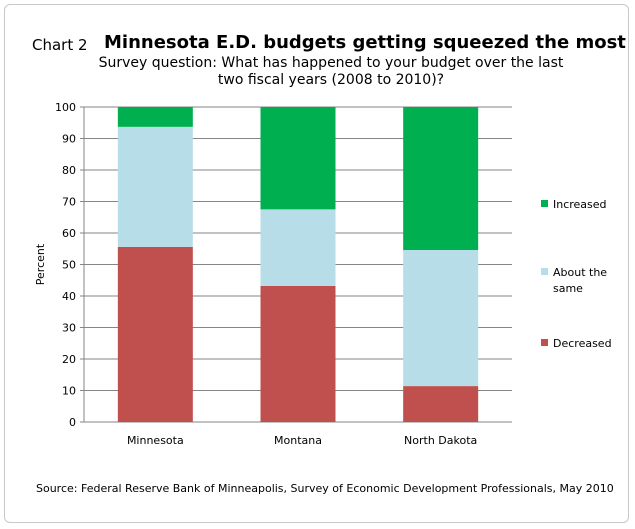 The height and width of the screenshot is (529, 635). What do you see at coordinates (65, 107) in the screenshot?
I see `y-tick-label: 100` at bounding box center [65, 107].